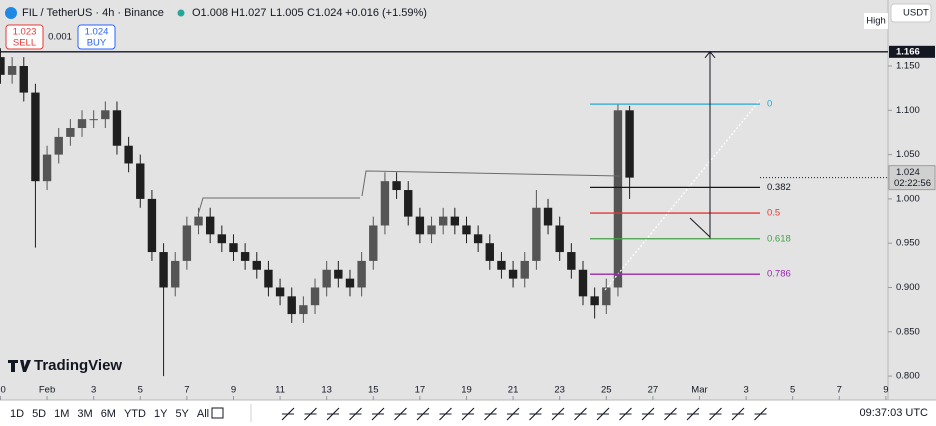 The image size is (936, 426). What do you see at coordinates (84, 414) in the screenshot?
I see `timeframe-button: 3M` at bounding box center [84, 414].